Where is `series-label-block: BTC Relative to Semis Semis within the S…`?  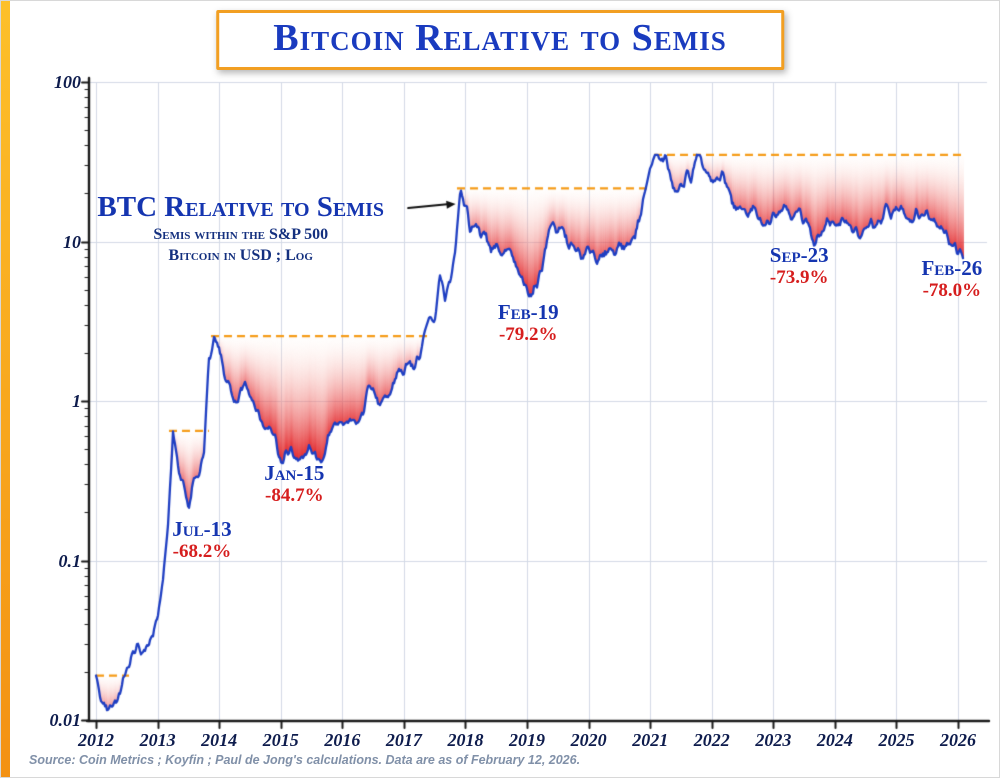 series-label-block: BTC Relative to Semis Semis within the S… is located at coordinates (240, 228).